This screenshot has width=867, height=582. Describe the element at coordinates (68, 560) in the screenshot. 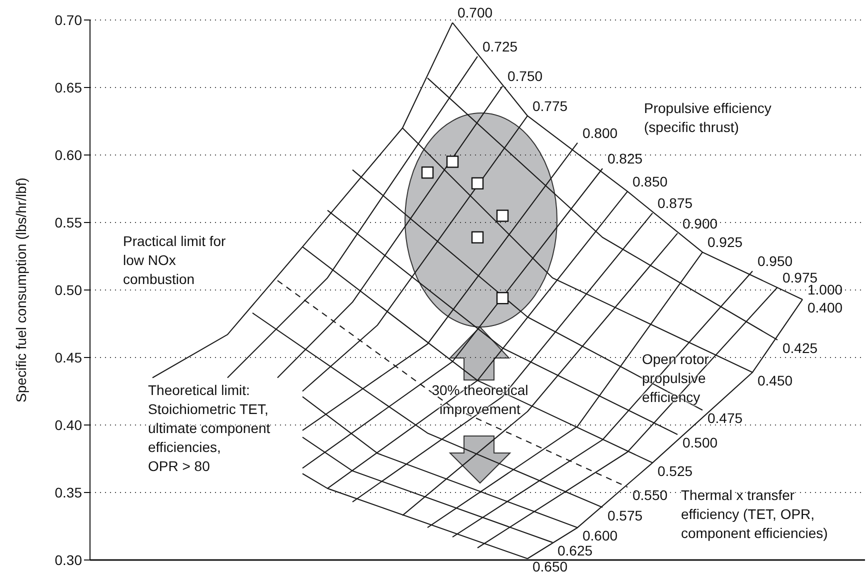

I see `y-tick-label: 0.30` at that location.